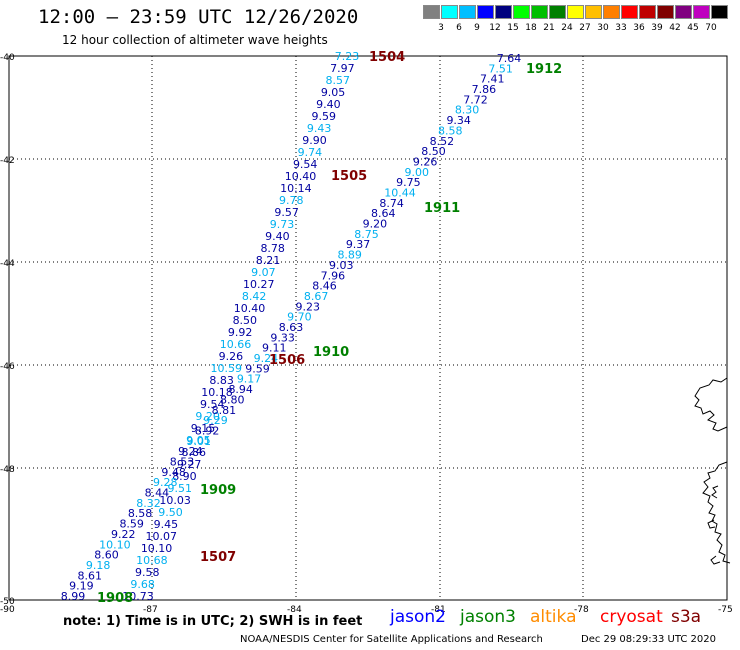 The width and height of the screenshot is (740, 650). What do you see at coordinates (240, 332) in the screenshot?
I see `wave-height-value: 9.92` at bounding box center [240, 332].